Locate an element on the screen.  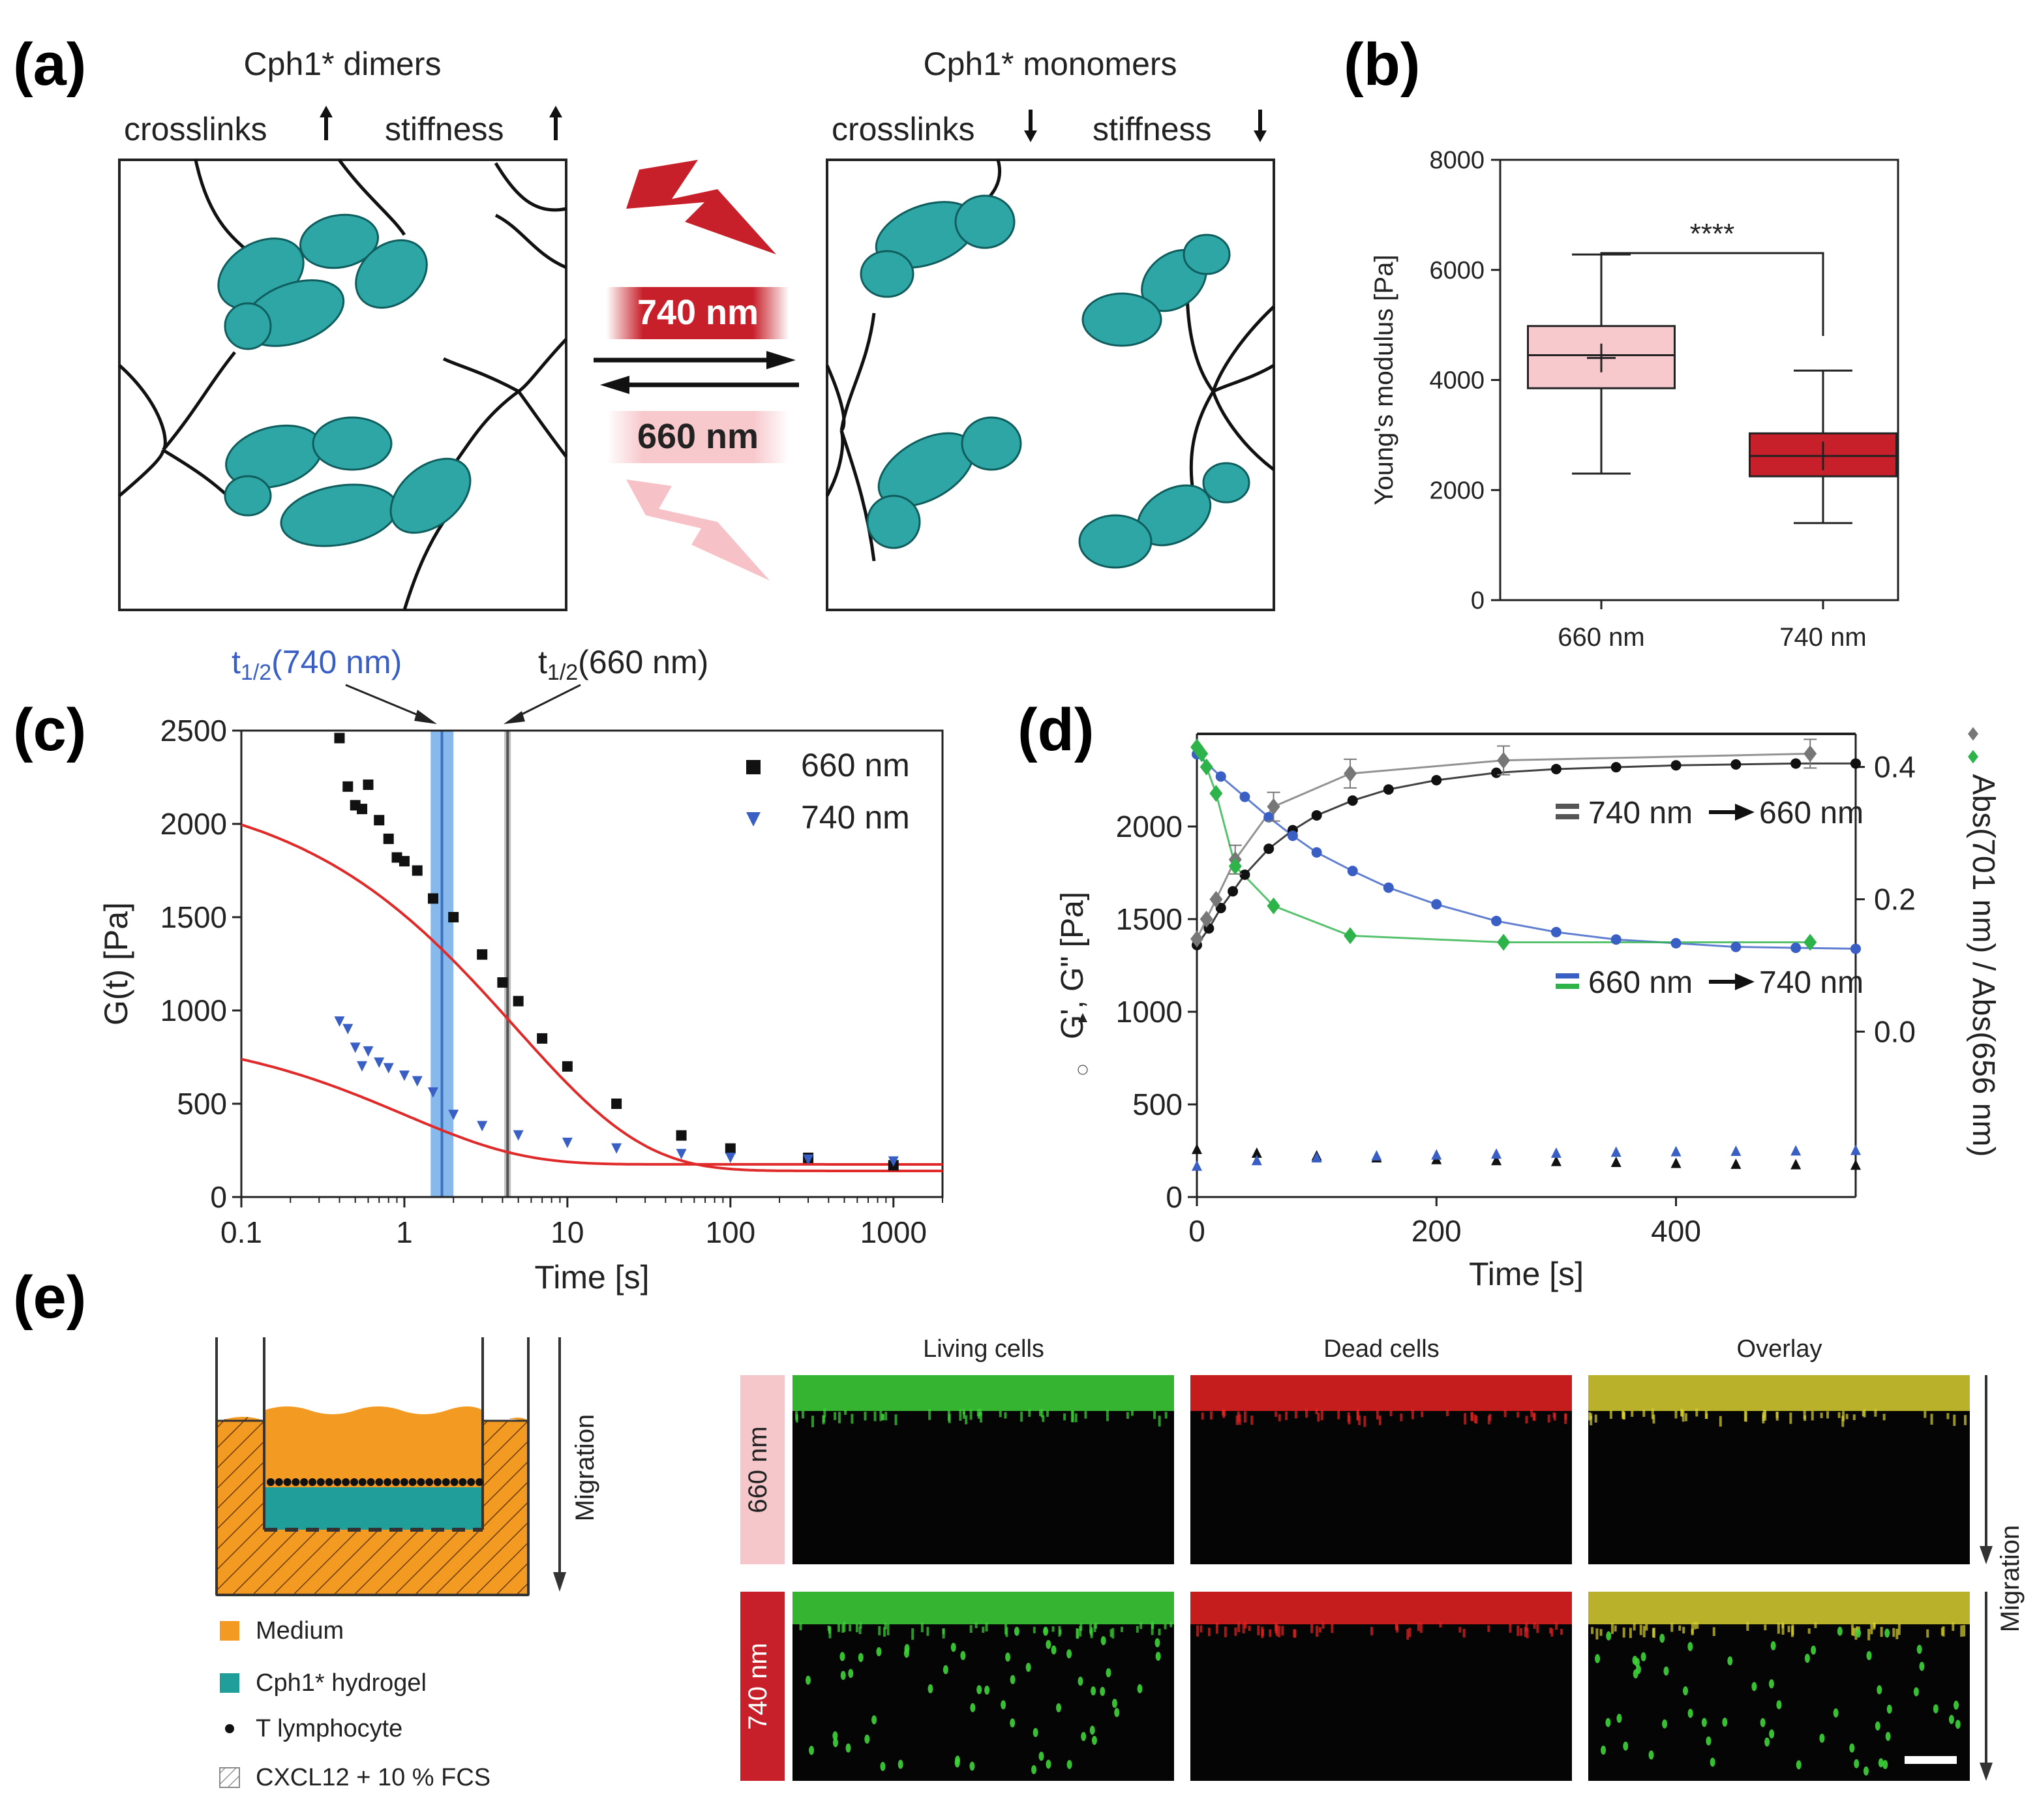
light-660-badge is located at coordinates (698, 437).